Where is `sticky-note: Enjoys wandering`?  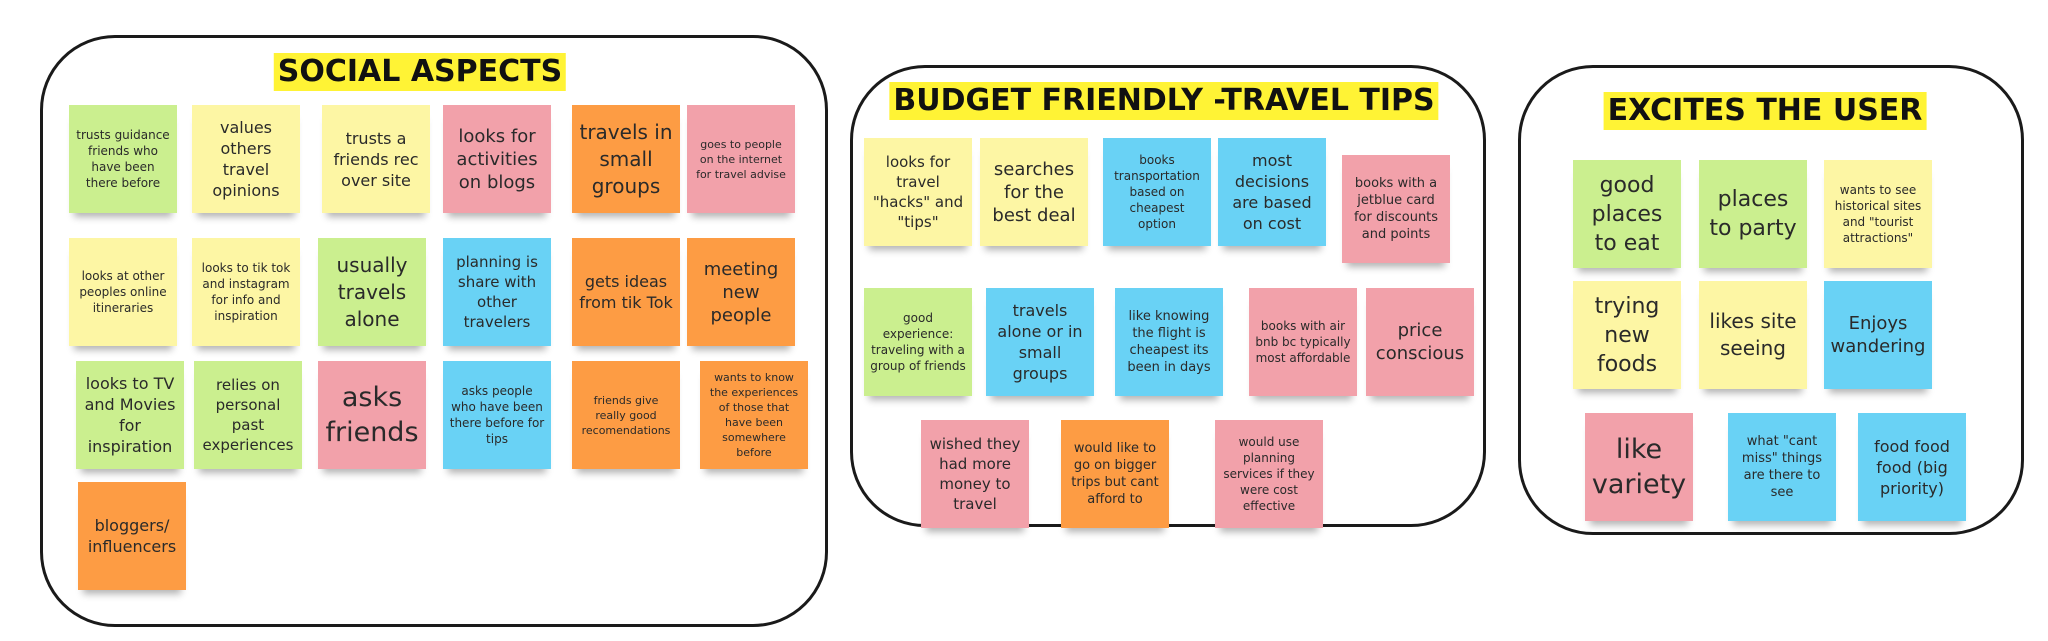 sticky-note: Enjoys wandering is located at coordinates (1878, 335).